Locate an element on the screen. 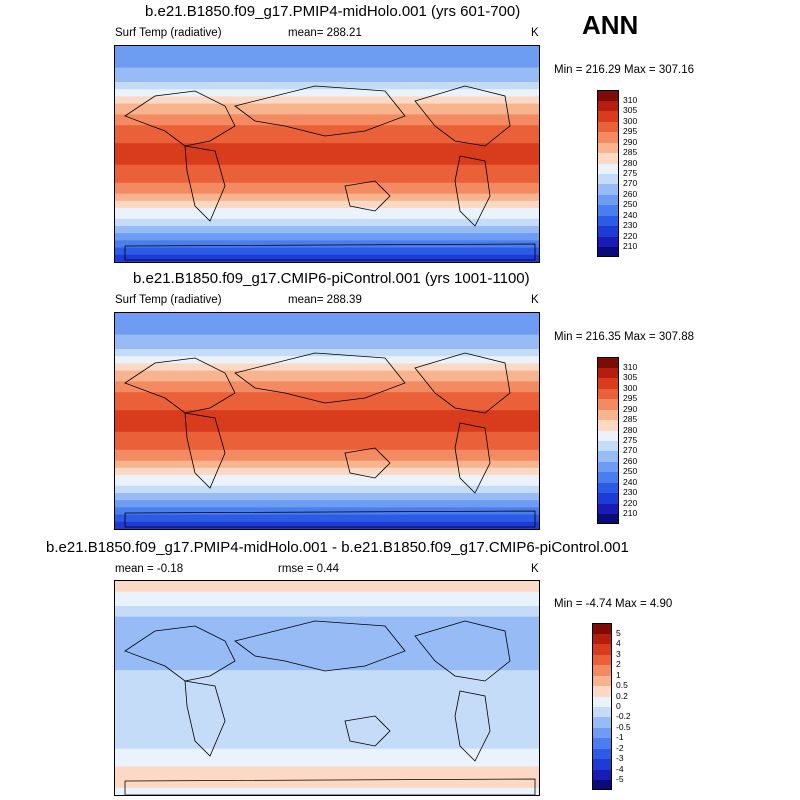 This screenshot has width=800, height=800. colorbar-tick-label: 295 is located at coordinates (630, 131).